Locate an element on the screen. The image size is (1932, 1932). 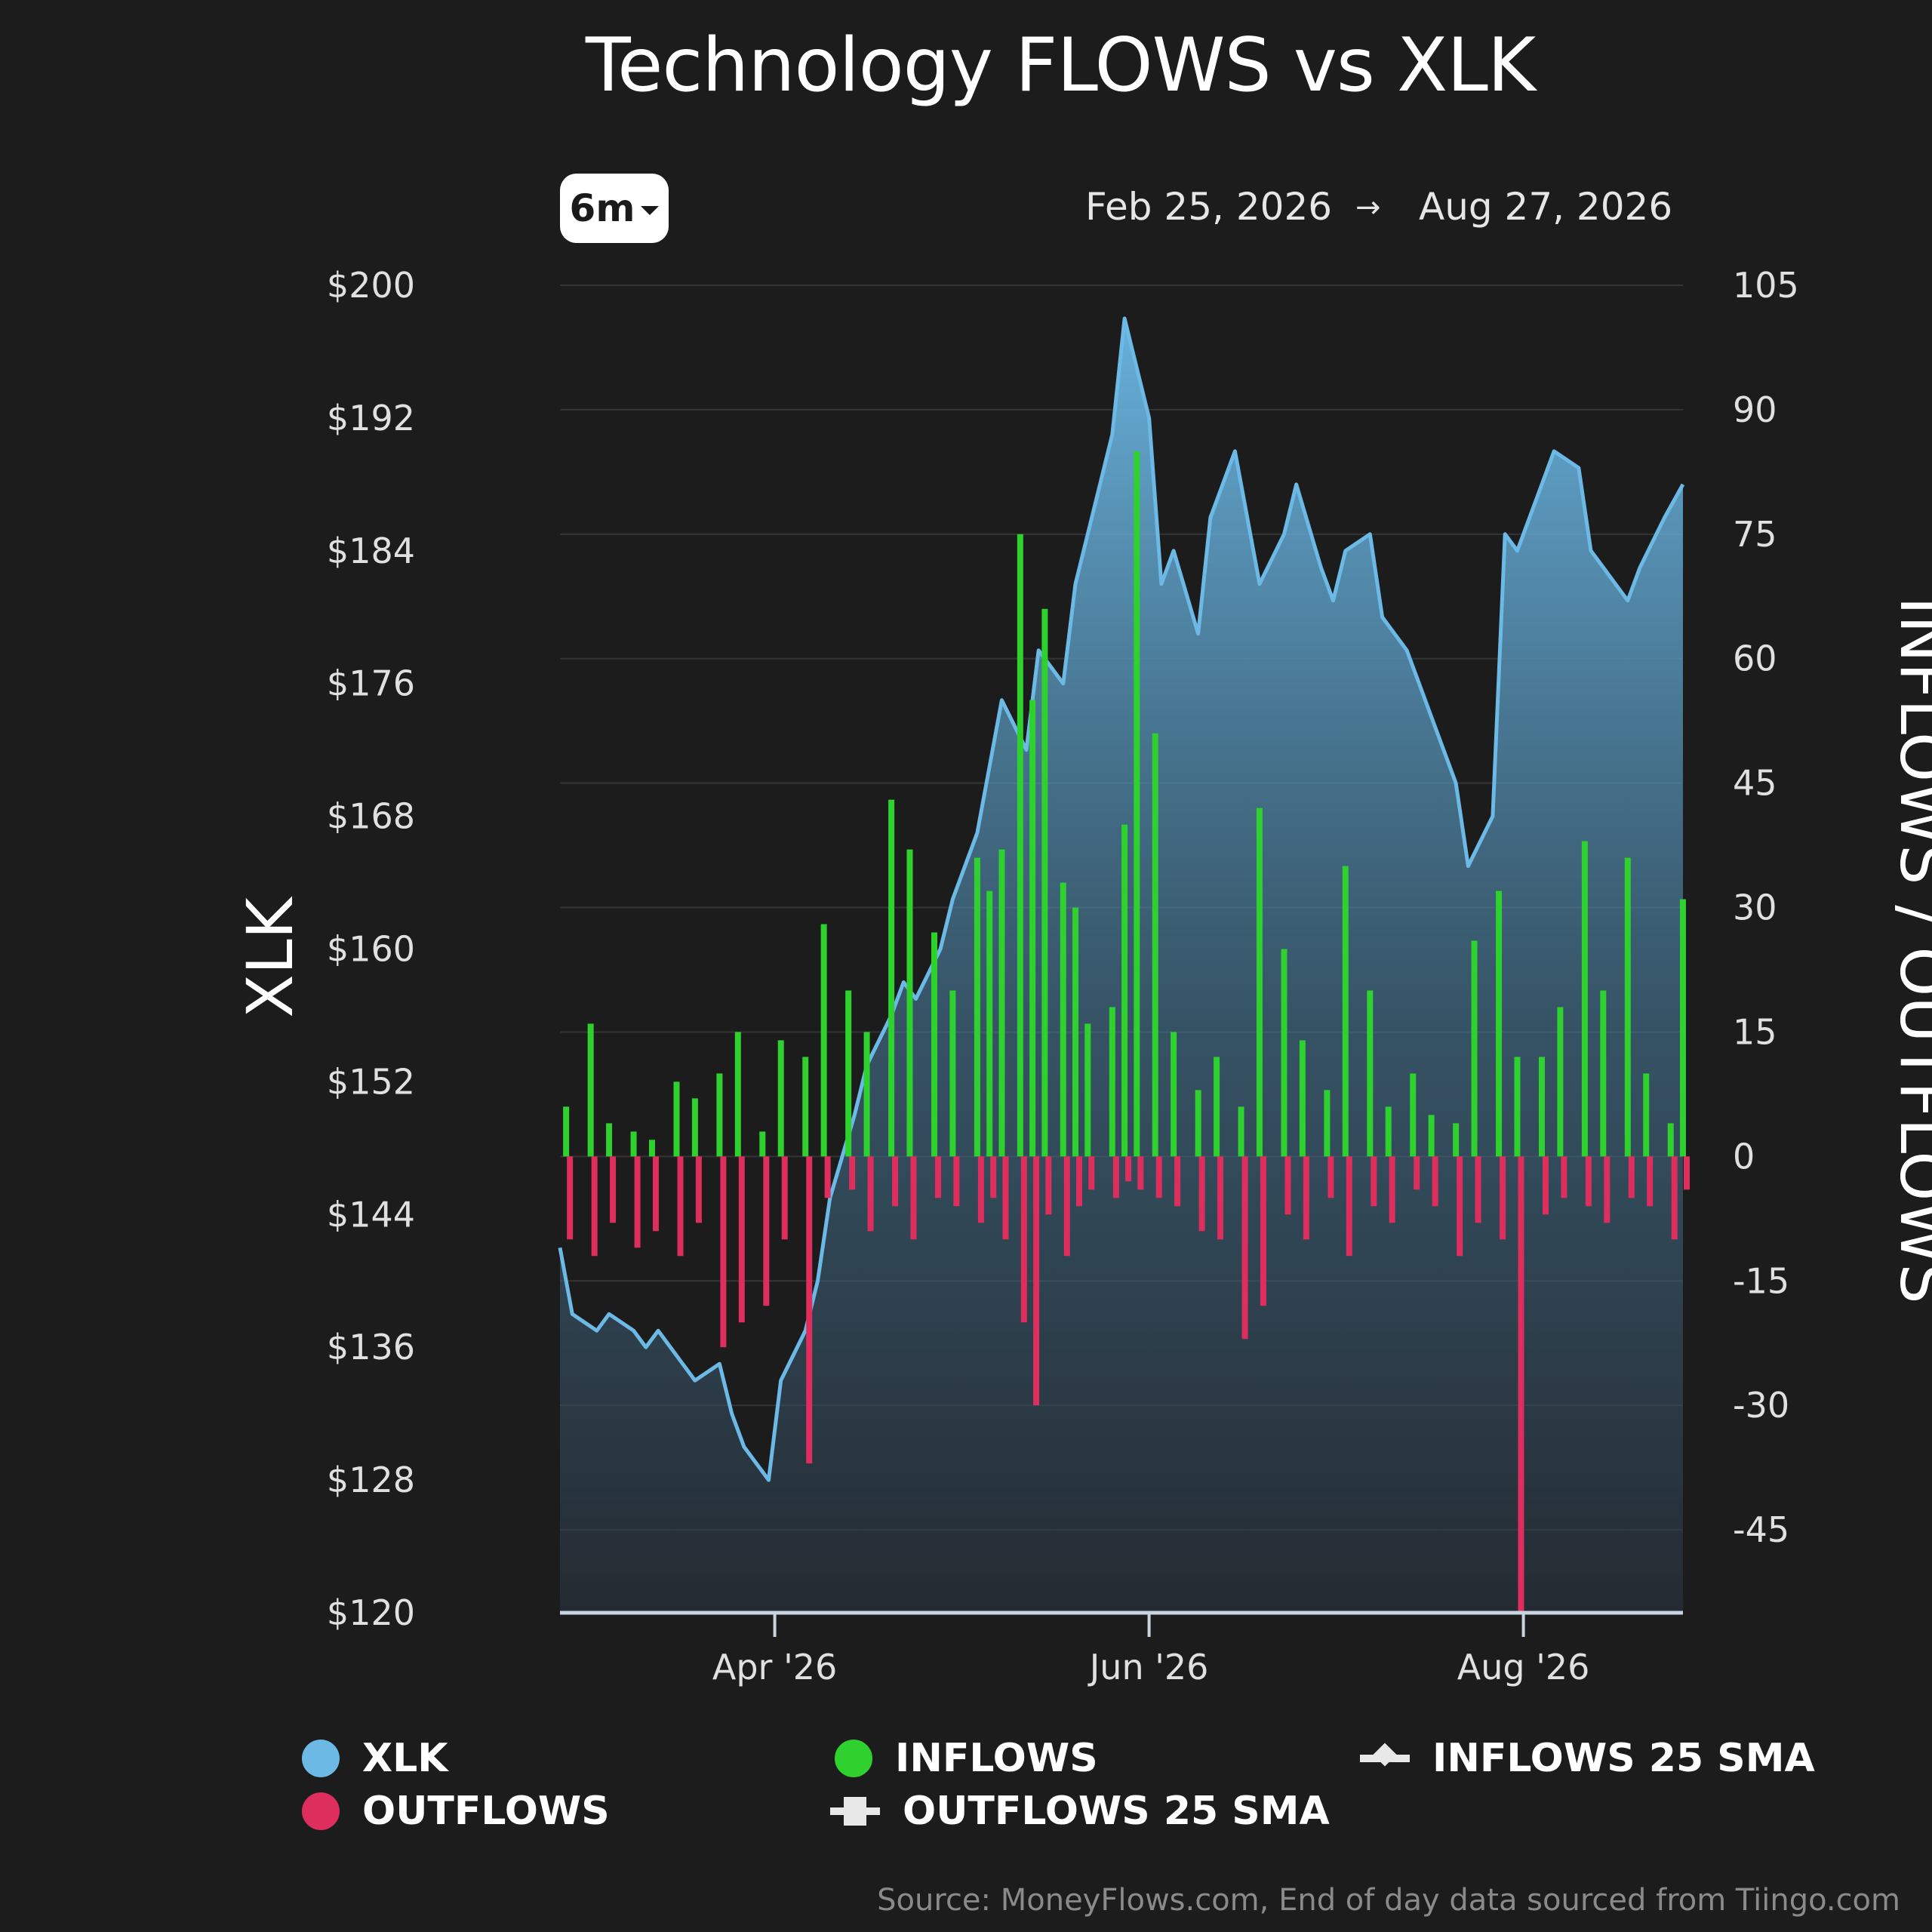
square-line-icon is located at coordinates (855, 1811).